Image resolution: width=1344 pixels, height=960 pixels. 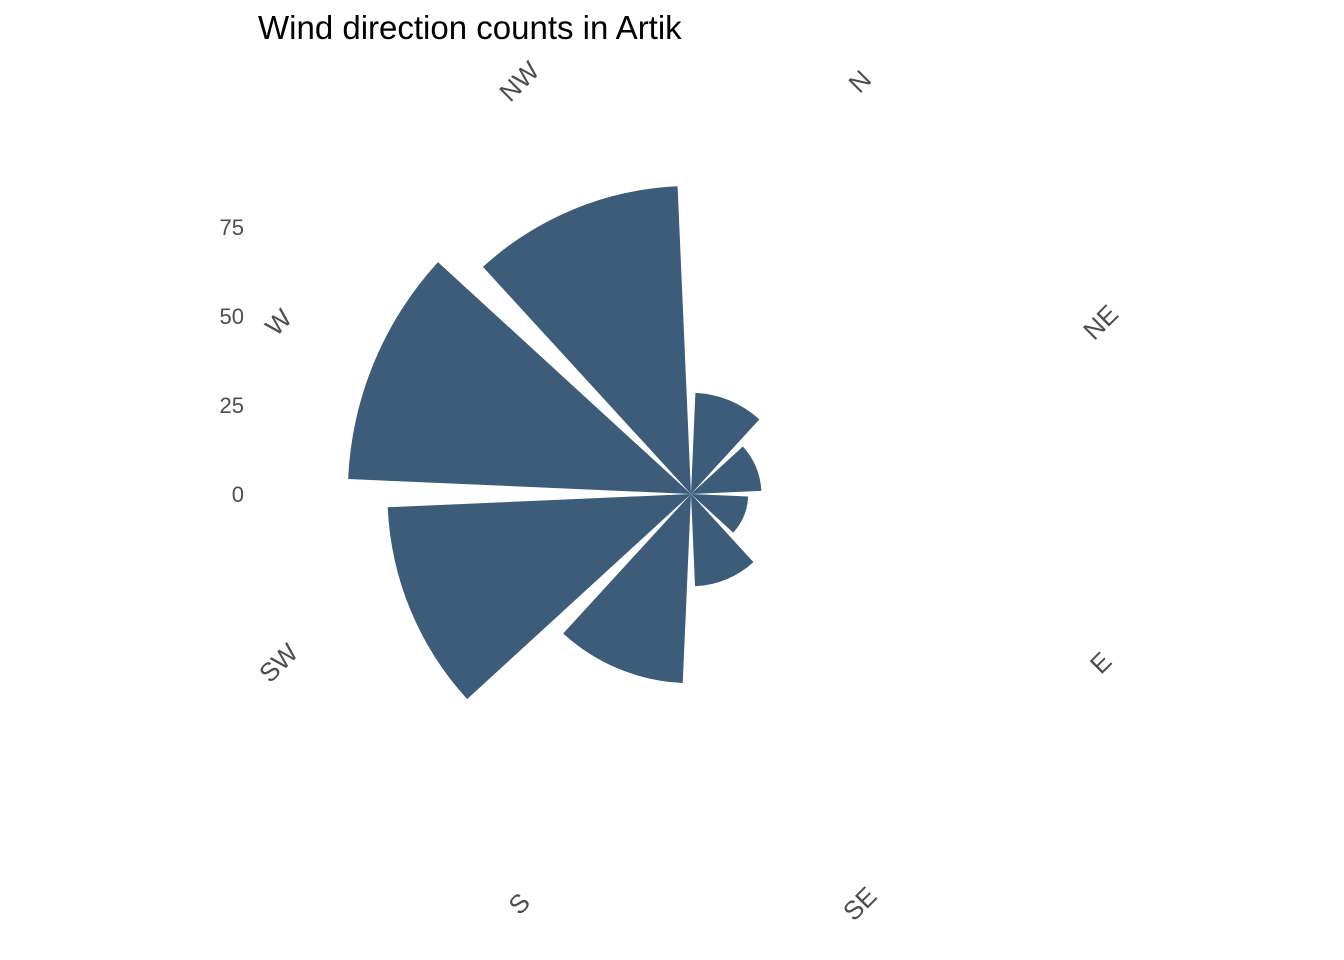 What do you see at coordinates (720, 513) in the screenshot?
I see `bar-e` at bounding box center [720, 513].